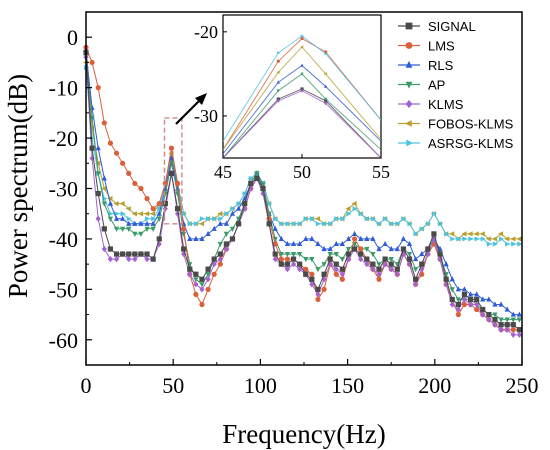  Describe the element at coordinates (471, 124) in the screenshot. I see `legend-label: FOBOS-KLMS` at that location.